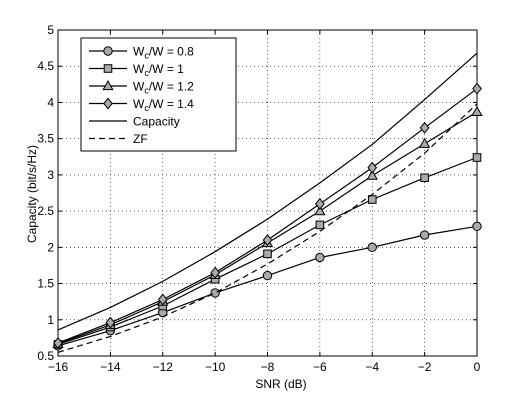  Describe the element at coordinates (156, 122) in the screenshot. I see `legend-label-4: Capacity` at that location.